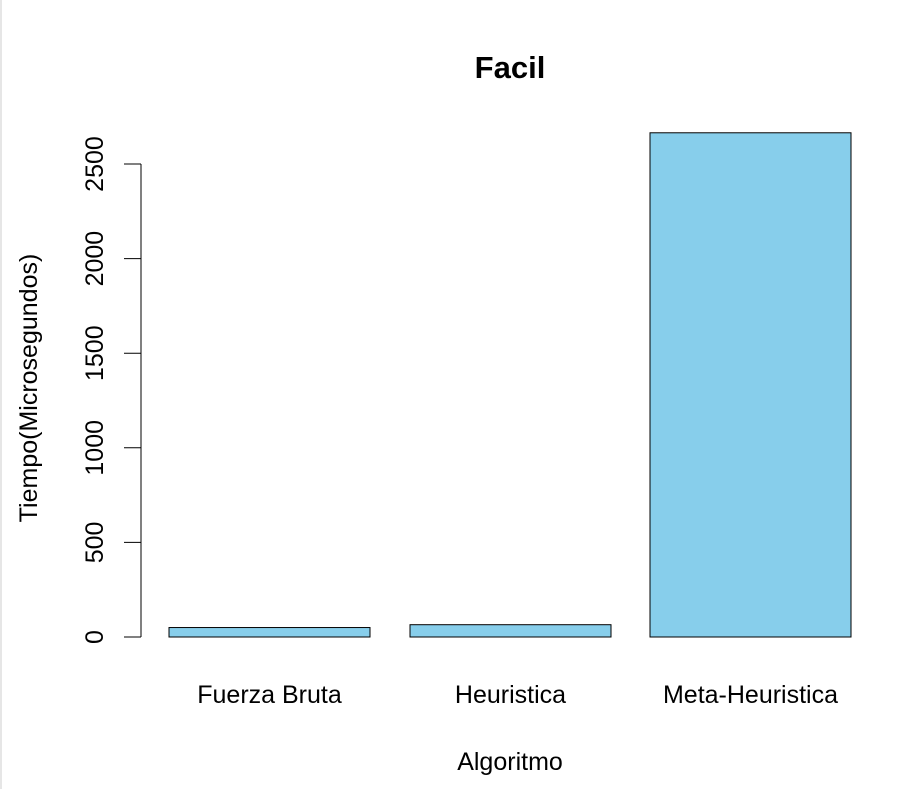  What do you see at coordinates (95, 543) in the screenshot?
I see `y-tick-label: 500` at bounding box center [95, 543].